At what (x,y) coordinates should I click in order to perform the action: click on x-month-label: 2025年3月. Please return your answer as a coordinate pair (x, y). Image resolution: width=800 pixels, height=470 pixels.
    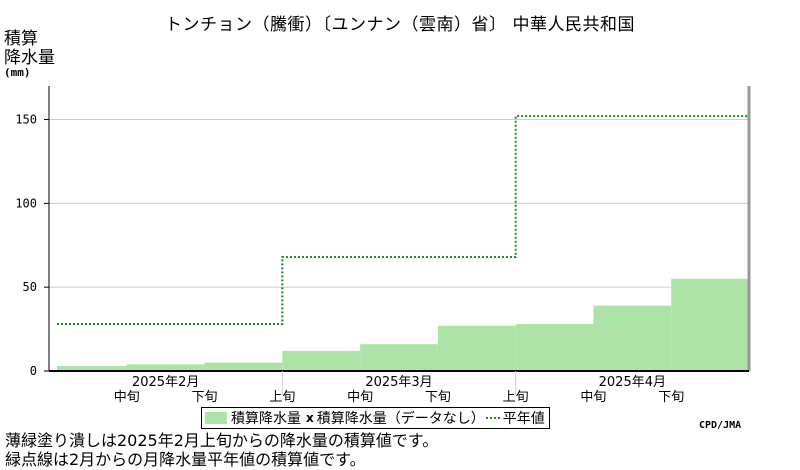
    Looking at the image, I should click on (398, 382).